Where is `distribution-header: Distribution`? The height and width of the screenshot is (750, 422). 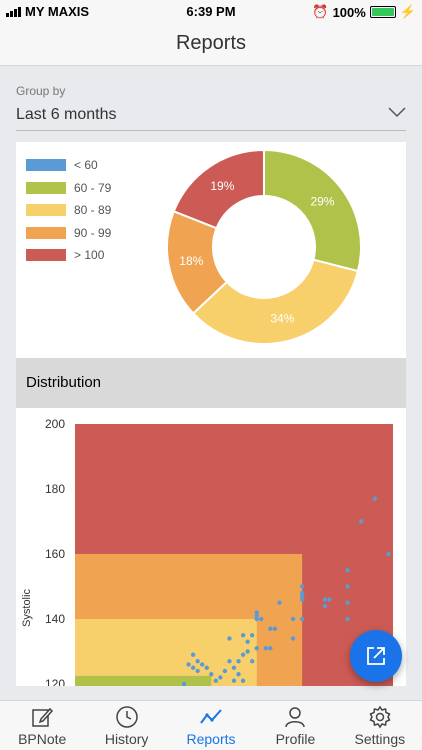 distribution-header: Distribution is located at coordinates (211, 383).